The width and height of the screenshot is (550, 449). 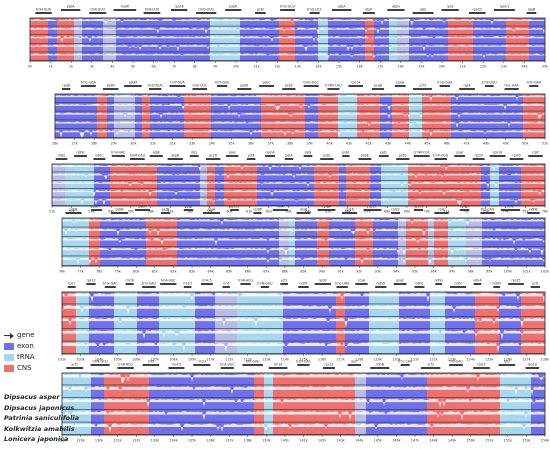 I want to click on axis-tick-label: 82k, so click(x=173, y=272).